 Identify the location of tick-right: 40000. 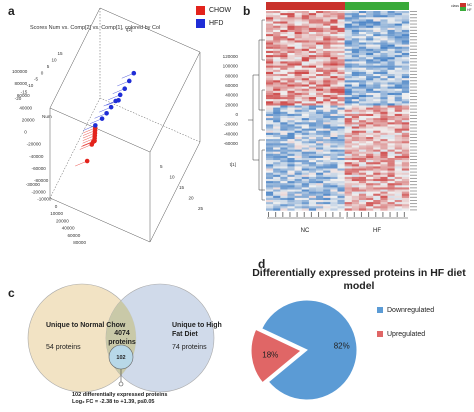
(231, 95).